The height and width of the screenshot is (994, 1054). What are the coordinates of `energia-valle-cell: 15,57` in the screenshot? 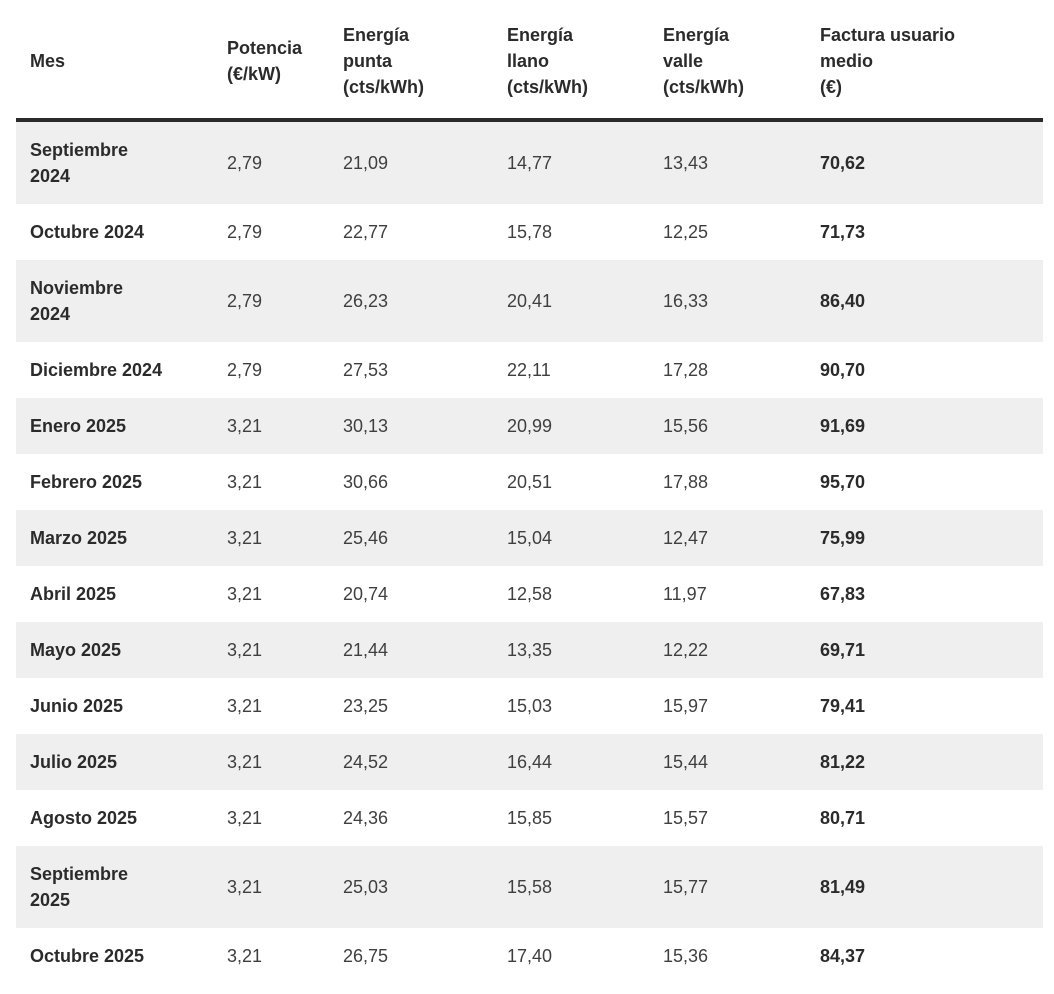 It's located at (686, 818).